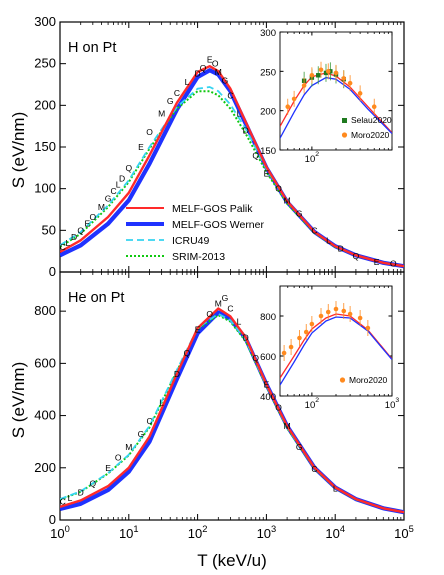 The image size is (444, 575). Describe the element at coordinates (198, 257) in the screenshot. I see `legend-label-srim: SRIM-2013` at that location.